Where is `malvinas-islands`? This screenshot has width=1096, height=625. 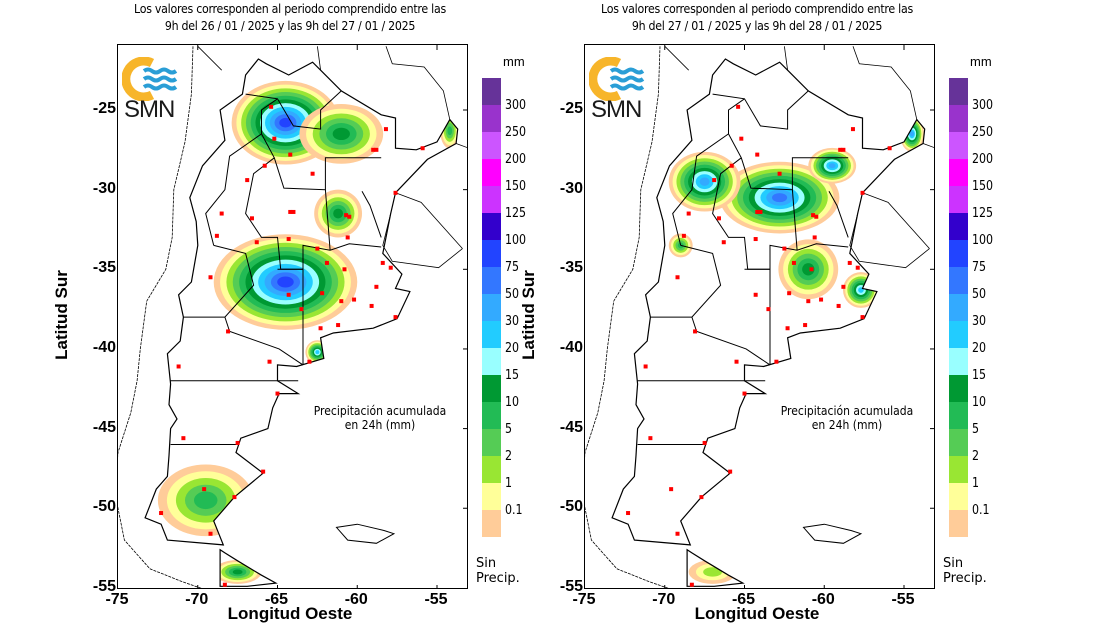
malvinas-islands is located at coordinates (365, 533).